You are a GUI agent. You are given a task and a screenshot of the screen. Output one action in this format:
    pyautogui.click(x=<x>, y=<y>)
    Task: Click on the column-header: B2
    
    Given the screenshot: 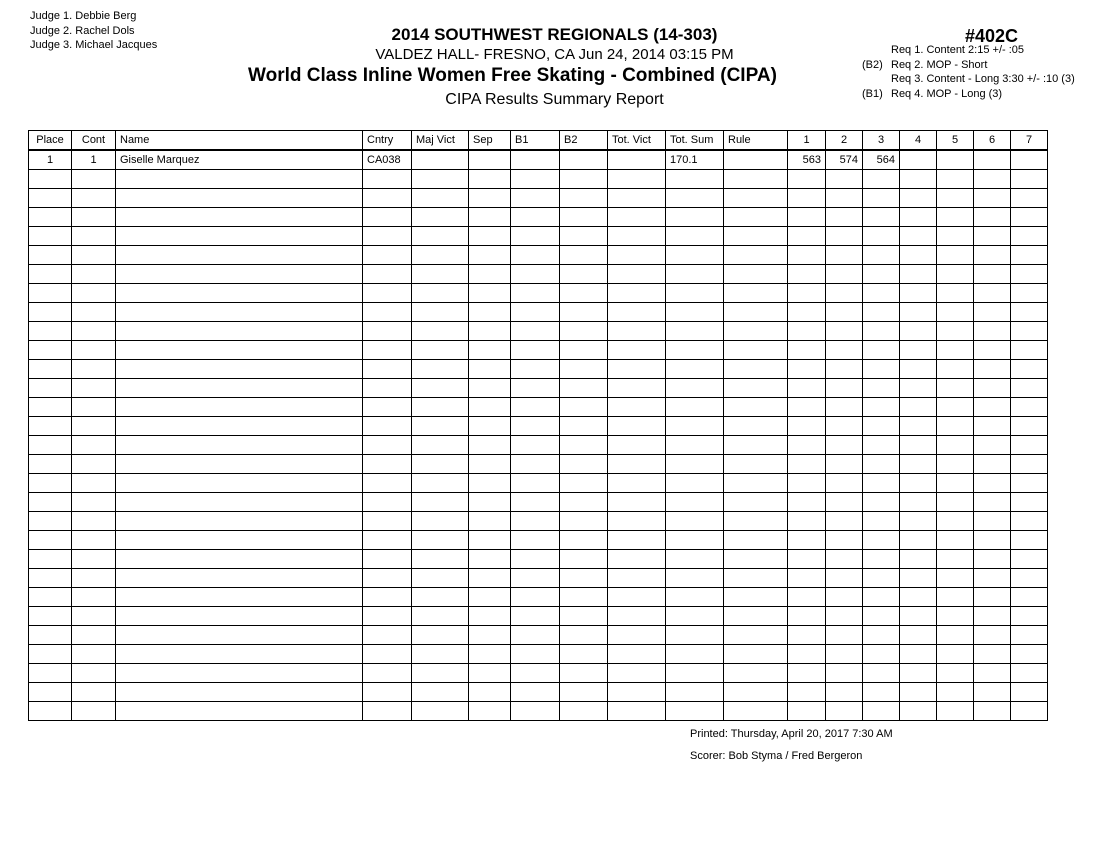 What is the action you would take?
    pyautogui.click(x=583, y=140)
    